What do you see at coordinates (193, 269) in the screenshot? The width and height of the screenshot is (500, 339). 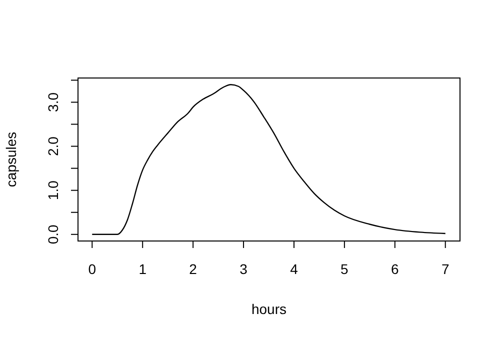 I see `x-tick-label: 2` at bounding box center [193, 269].